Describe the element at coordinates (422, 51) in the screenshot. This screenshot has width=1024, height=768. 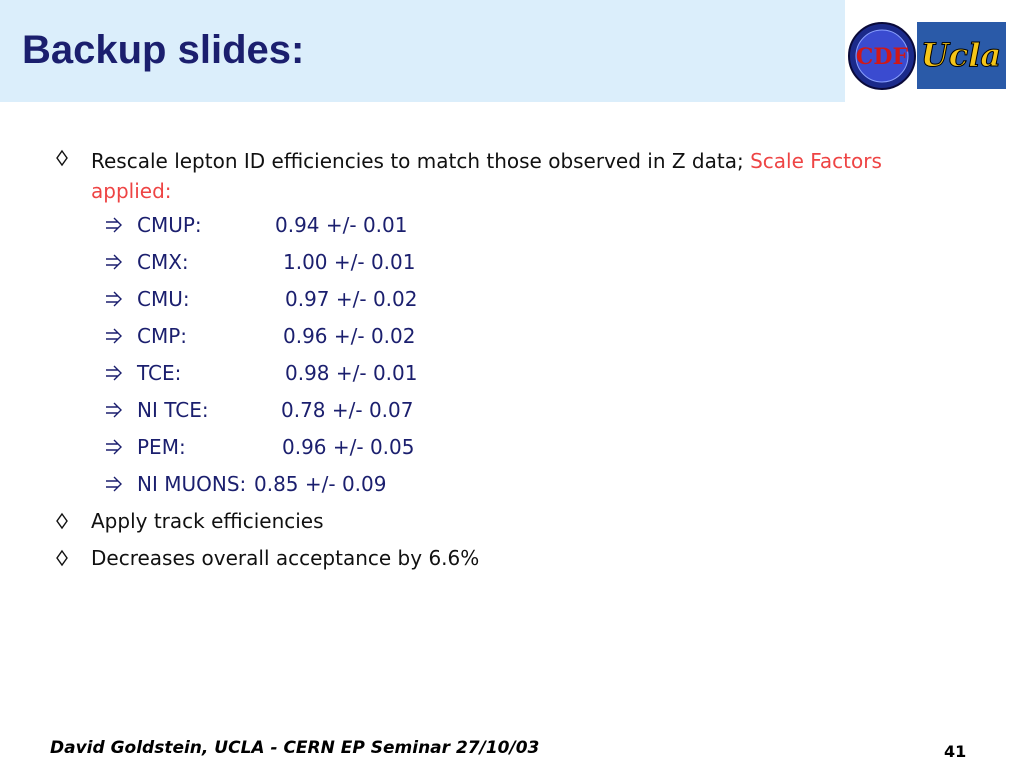
I see `header-band` at that location.